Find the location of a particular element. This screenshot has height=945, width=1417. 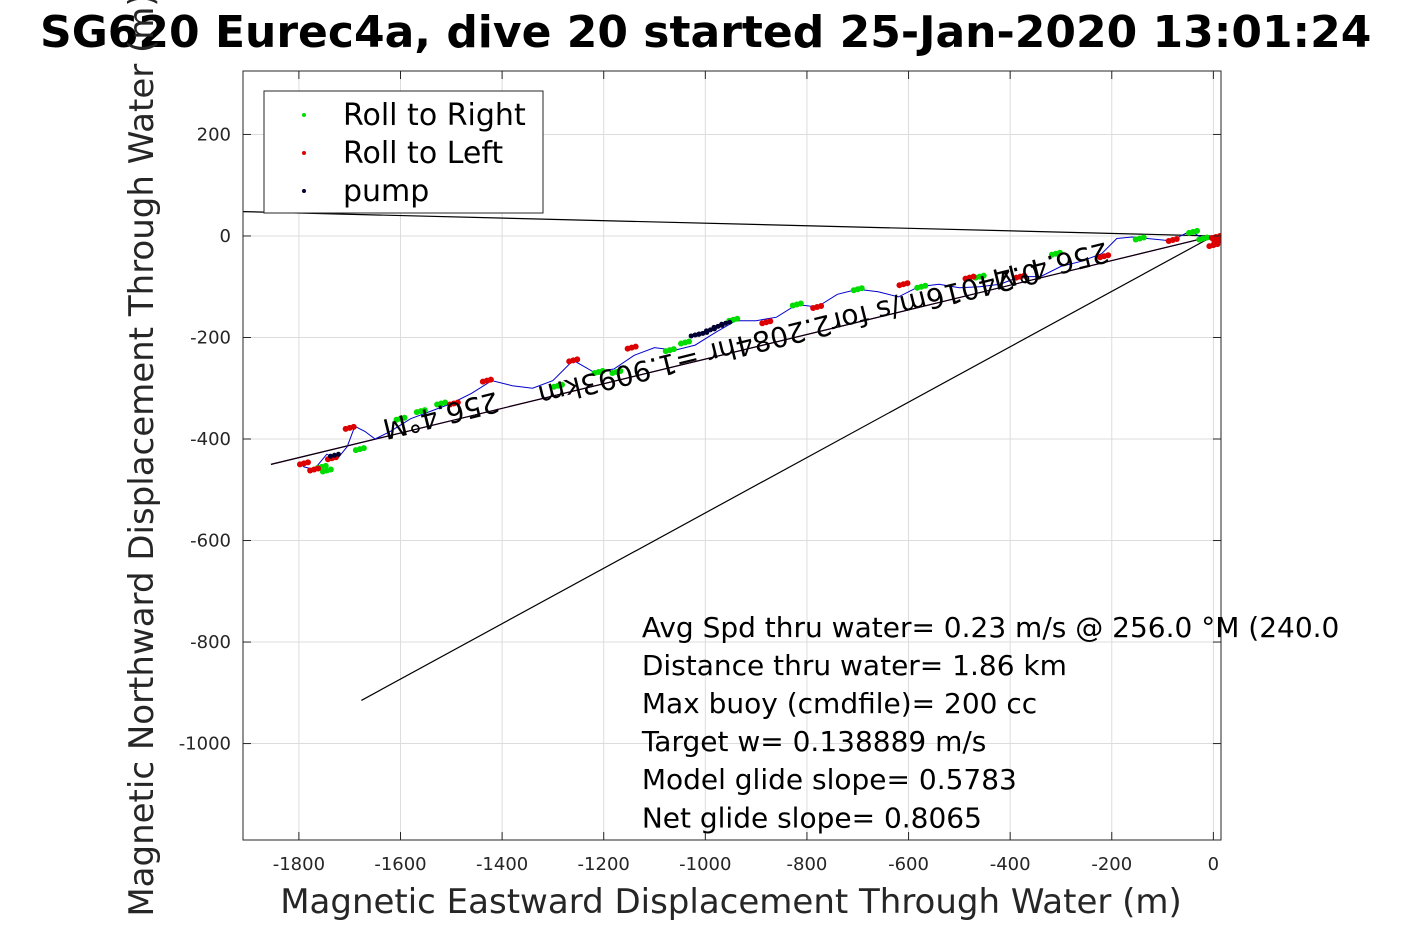

y-tick-label: -600 is located at coordinates (210, 541).